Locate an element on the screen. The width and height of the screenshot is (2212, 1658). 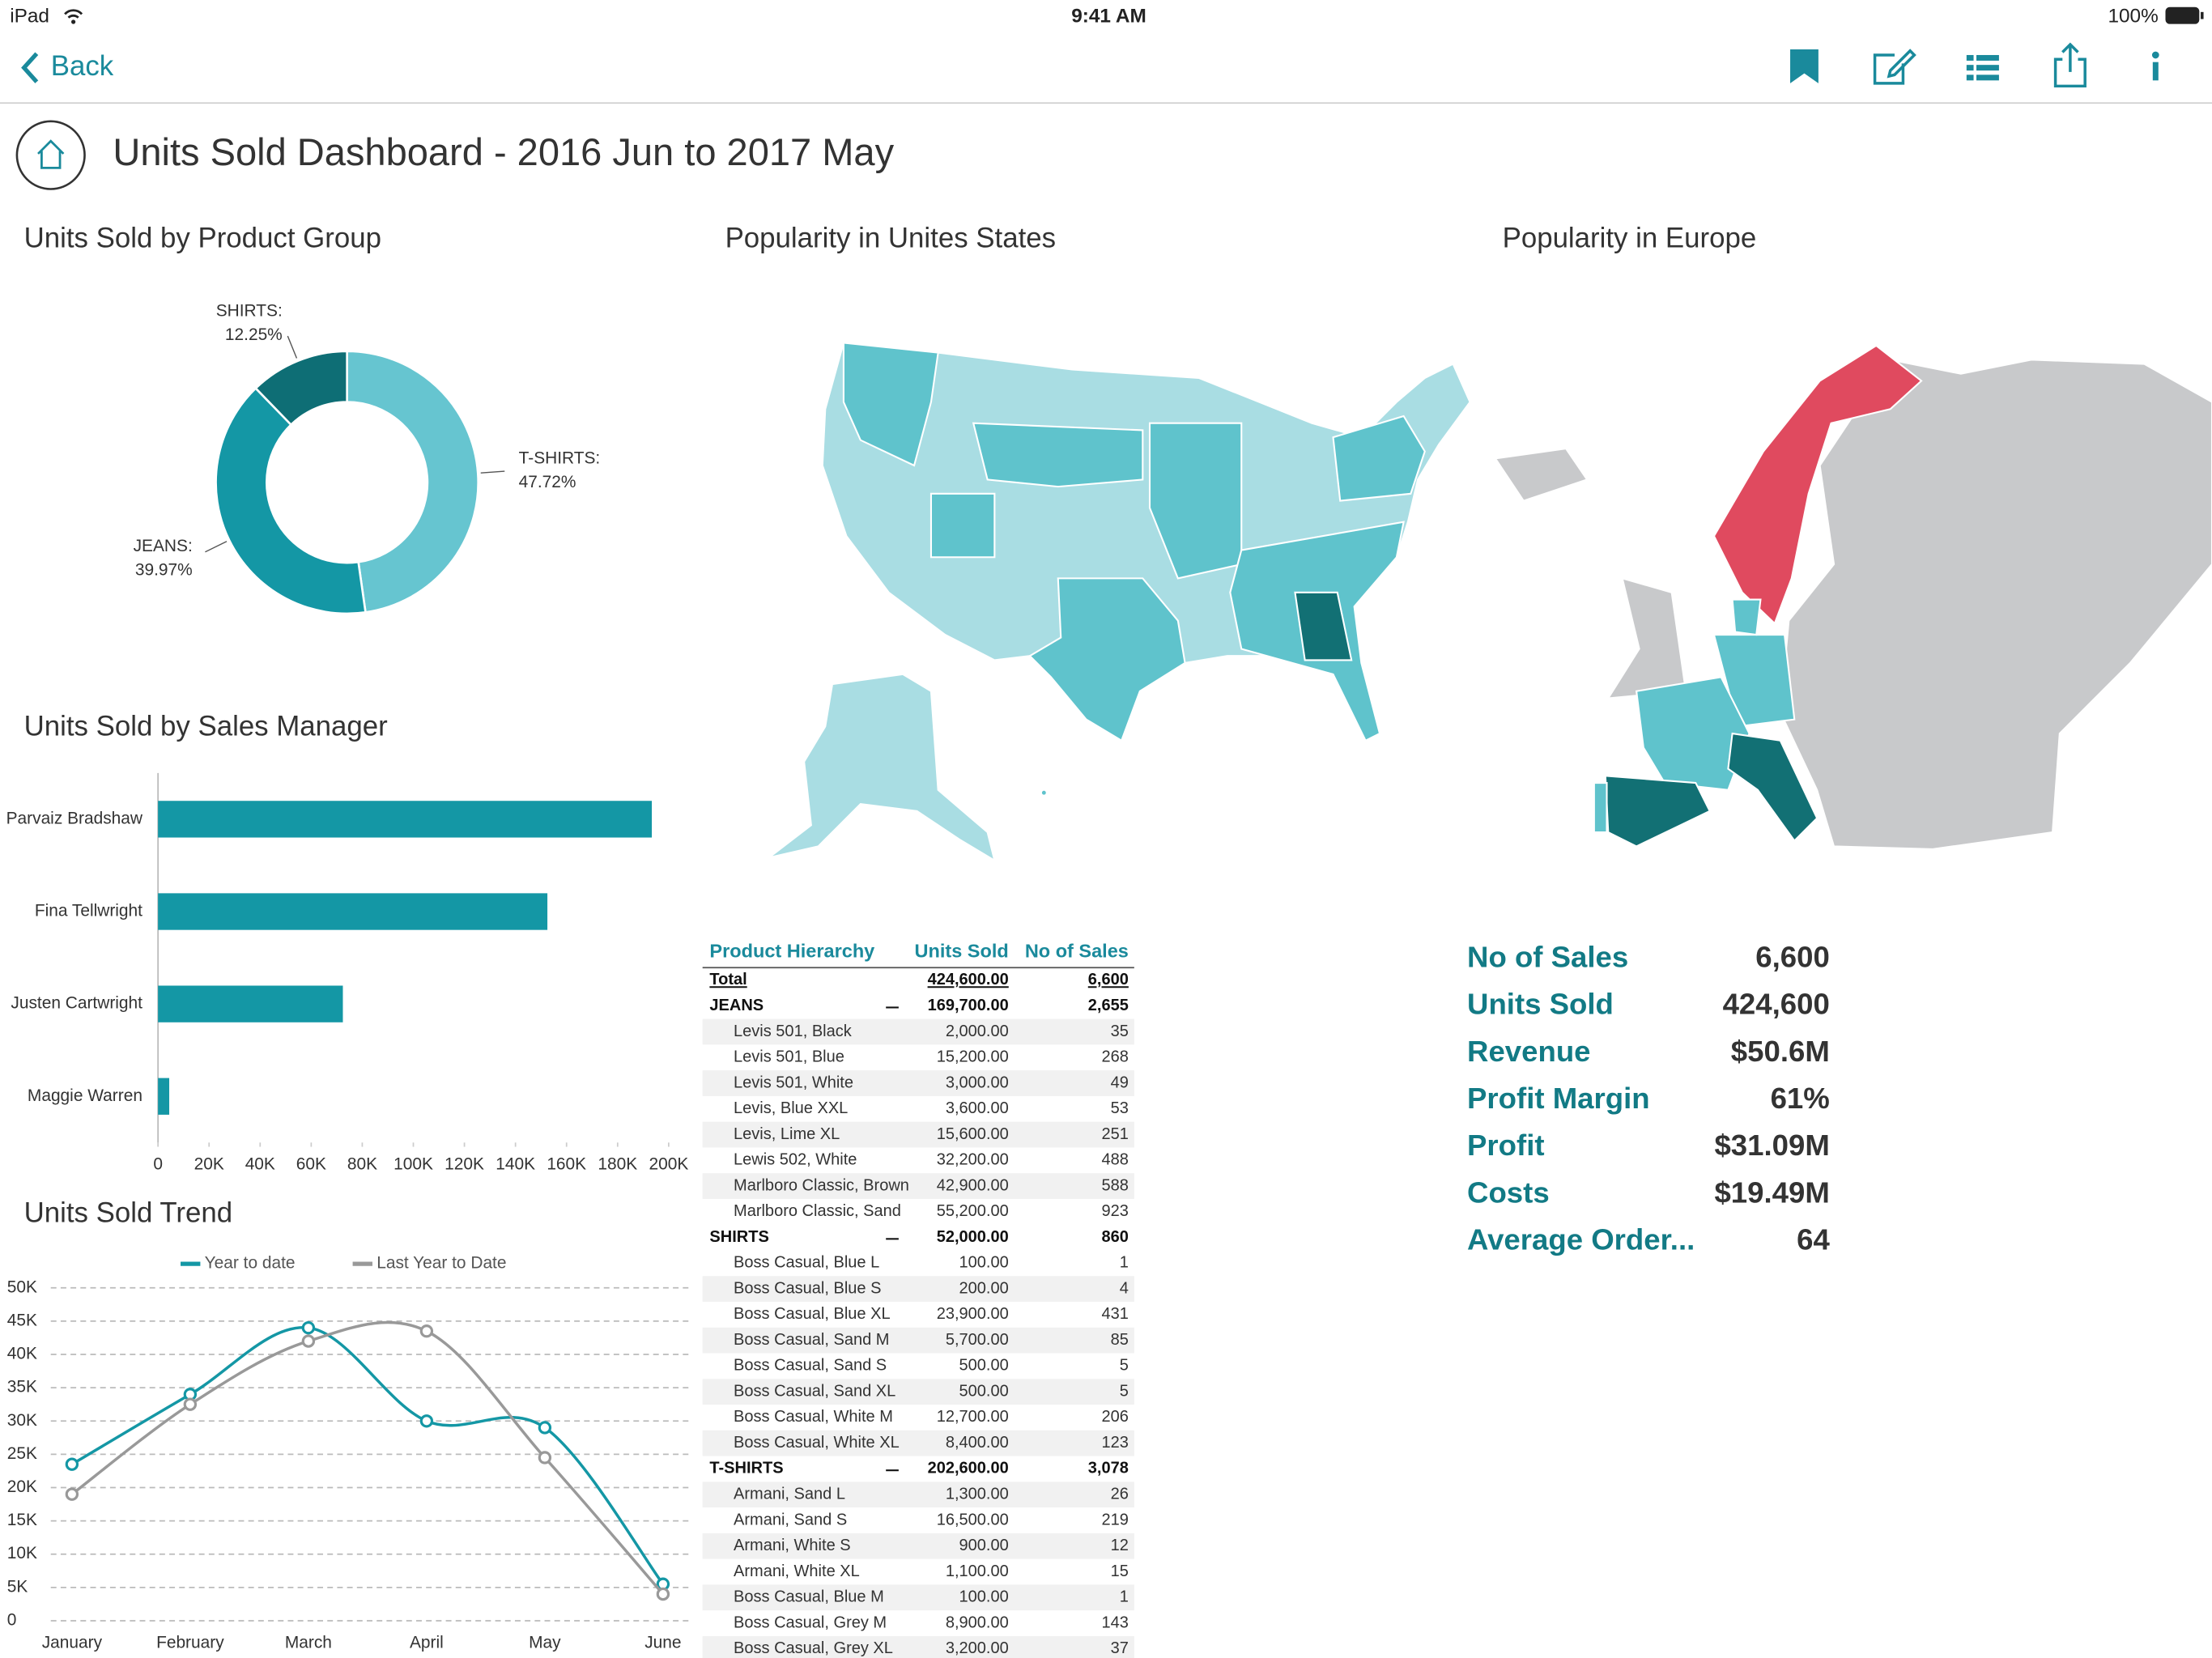
edit-pen is located at coordinates (1901, 64).